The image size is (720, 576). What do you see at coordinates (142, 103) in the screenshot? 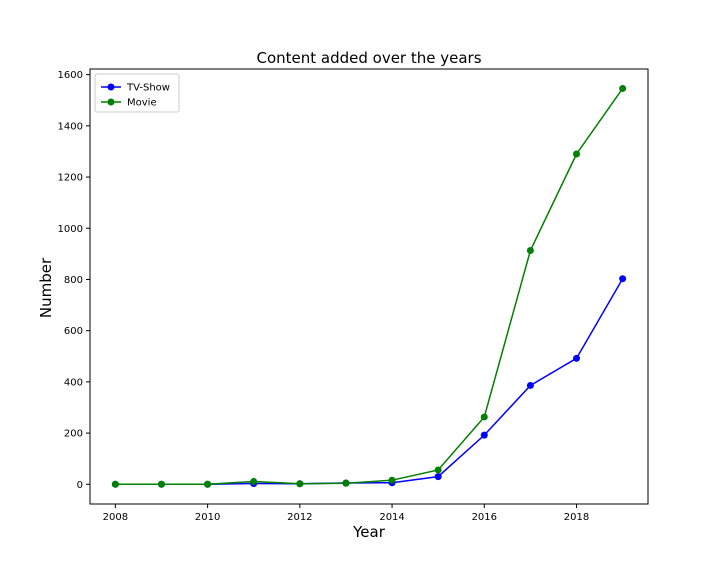
I see `legend-label: Movie` at bounding box center [142, 103].